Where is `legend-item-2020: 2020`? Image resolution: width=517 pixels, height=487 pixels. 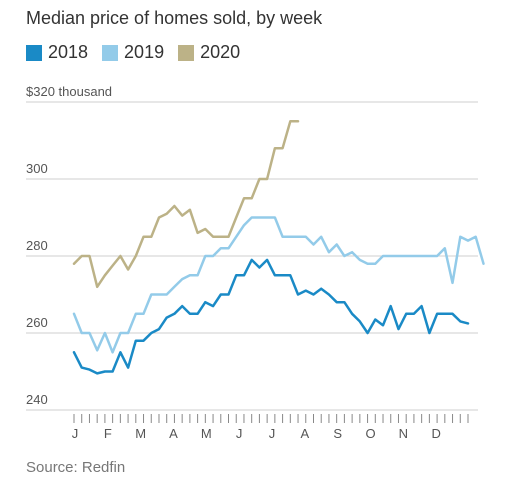
legend-item-2020: 2020 is located at coordinates (209, 52).